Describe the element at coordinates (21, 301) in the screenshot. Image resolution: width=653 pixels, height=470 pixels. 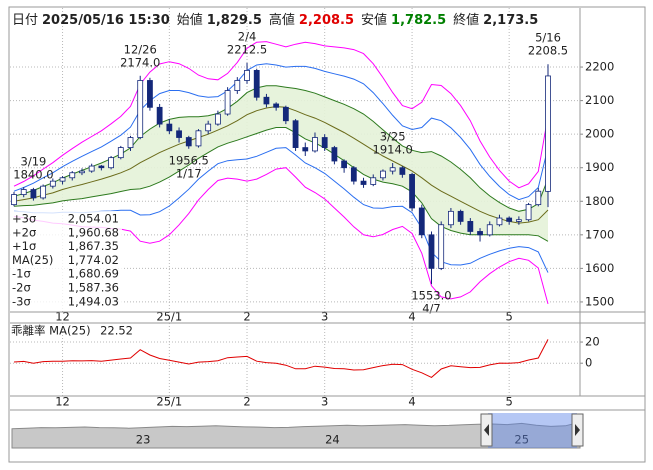
I see `legend-name: -3σ` at that location.